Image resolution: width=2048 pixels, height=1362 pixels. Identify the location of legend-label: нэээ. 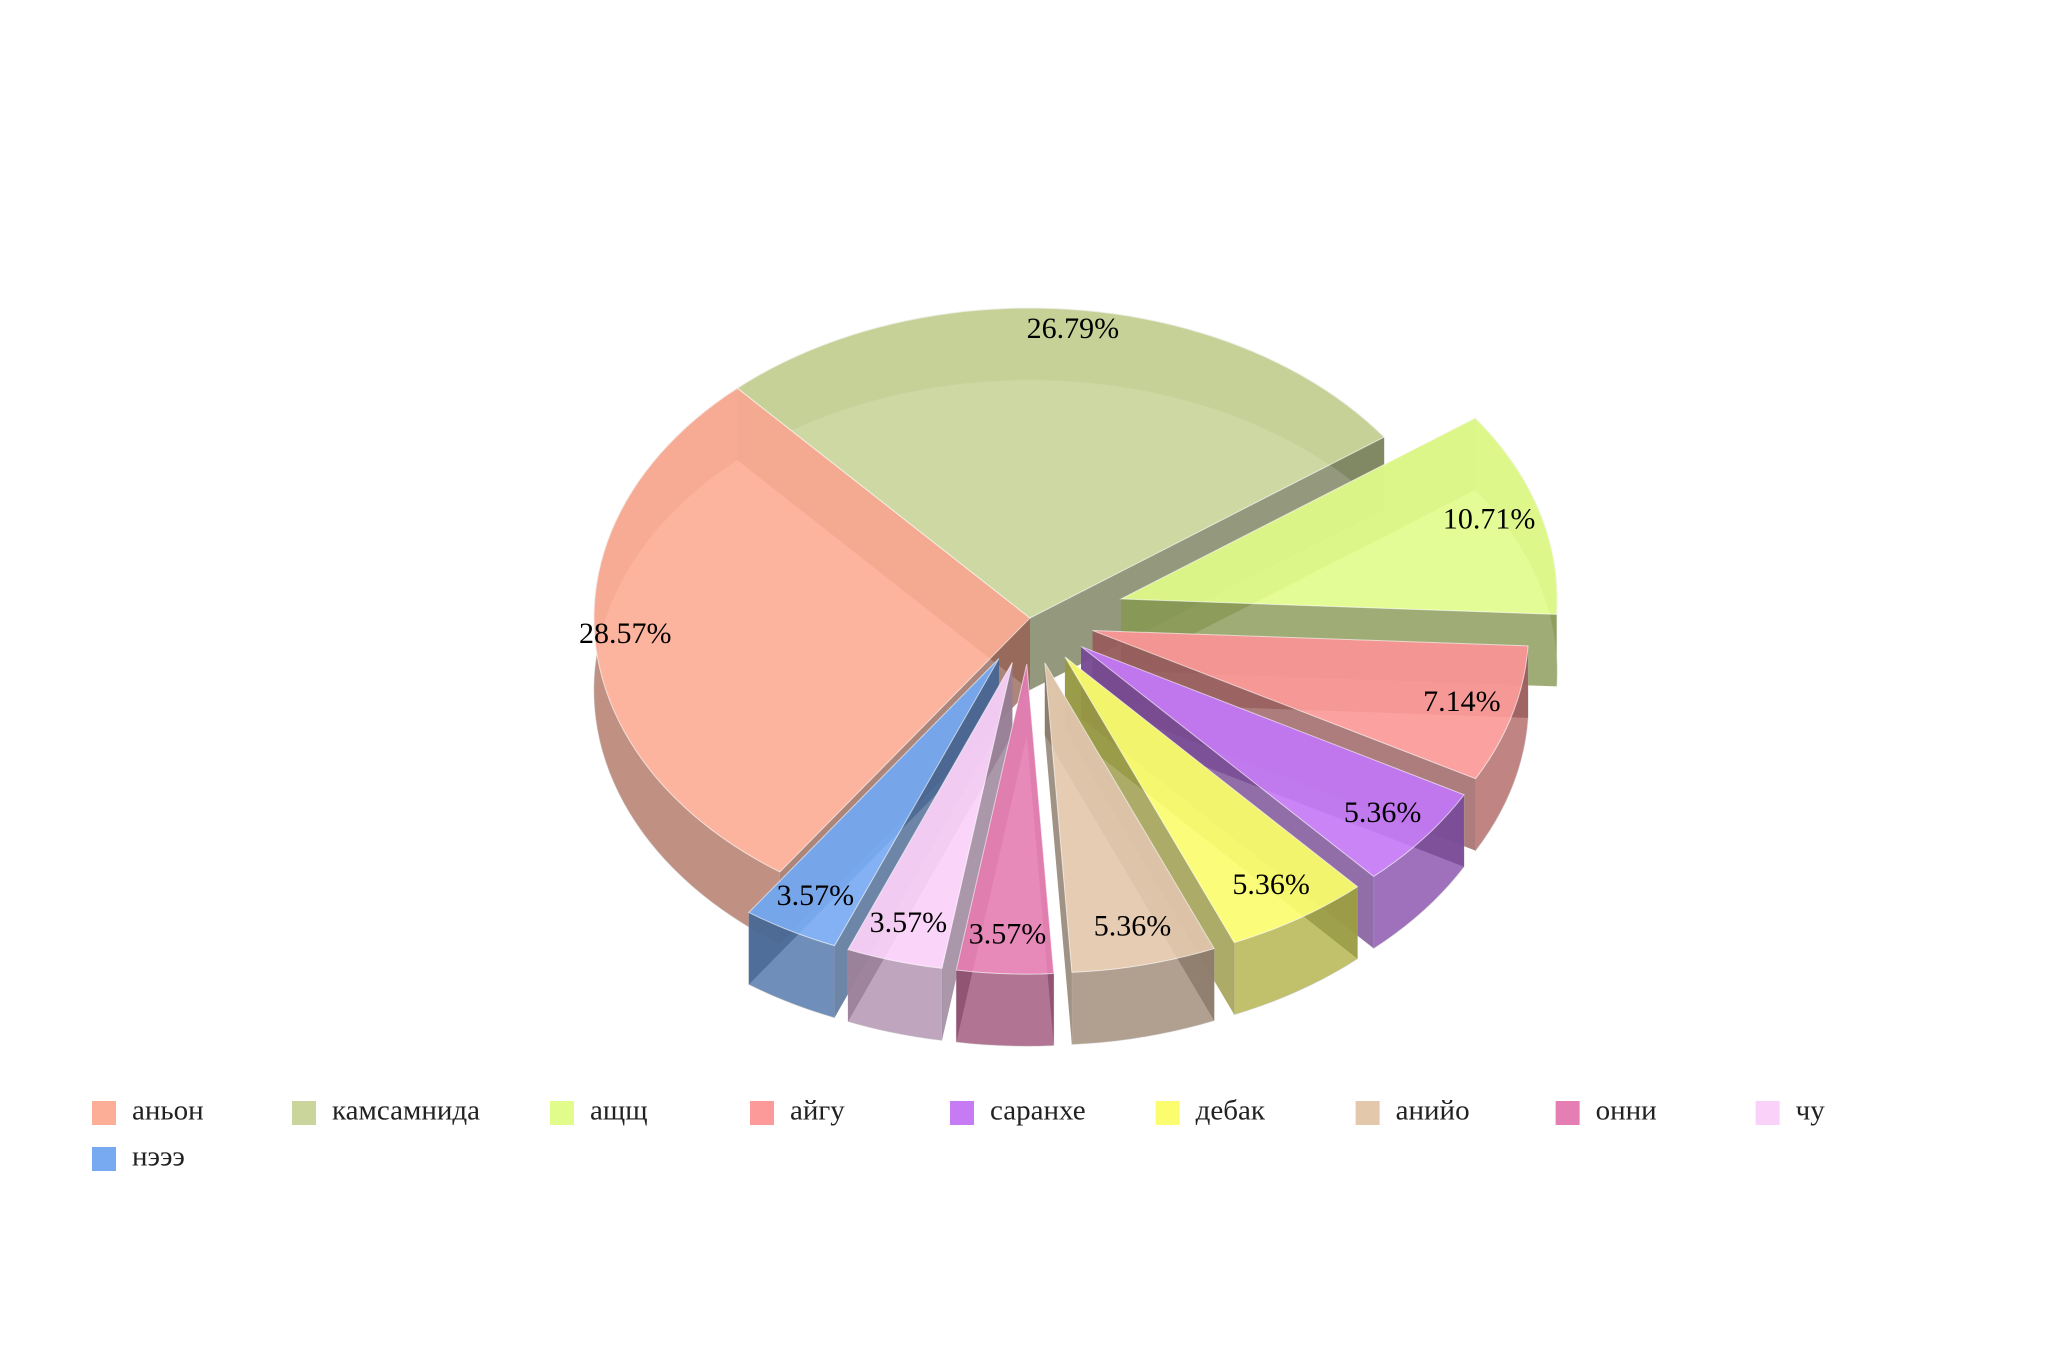
(158, 1157).